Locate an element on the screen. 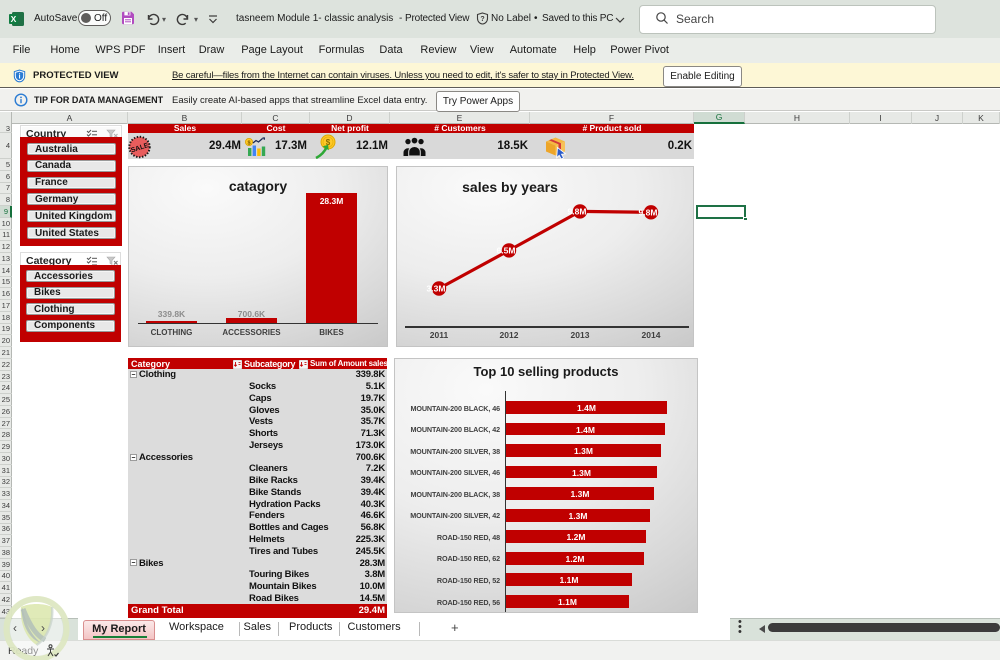 The height and width of the screenshot is (660, 1000). svg-text: i is located at coordinates (19, 75).